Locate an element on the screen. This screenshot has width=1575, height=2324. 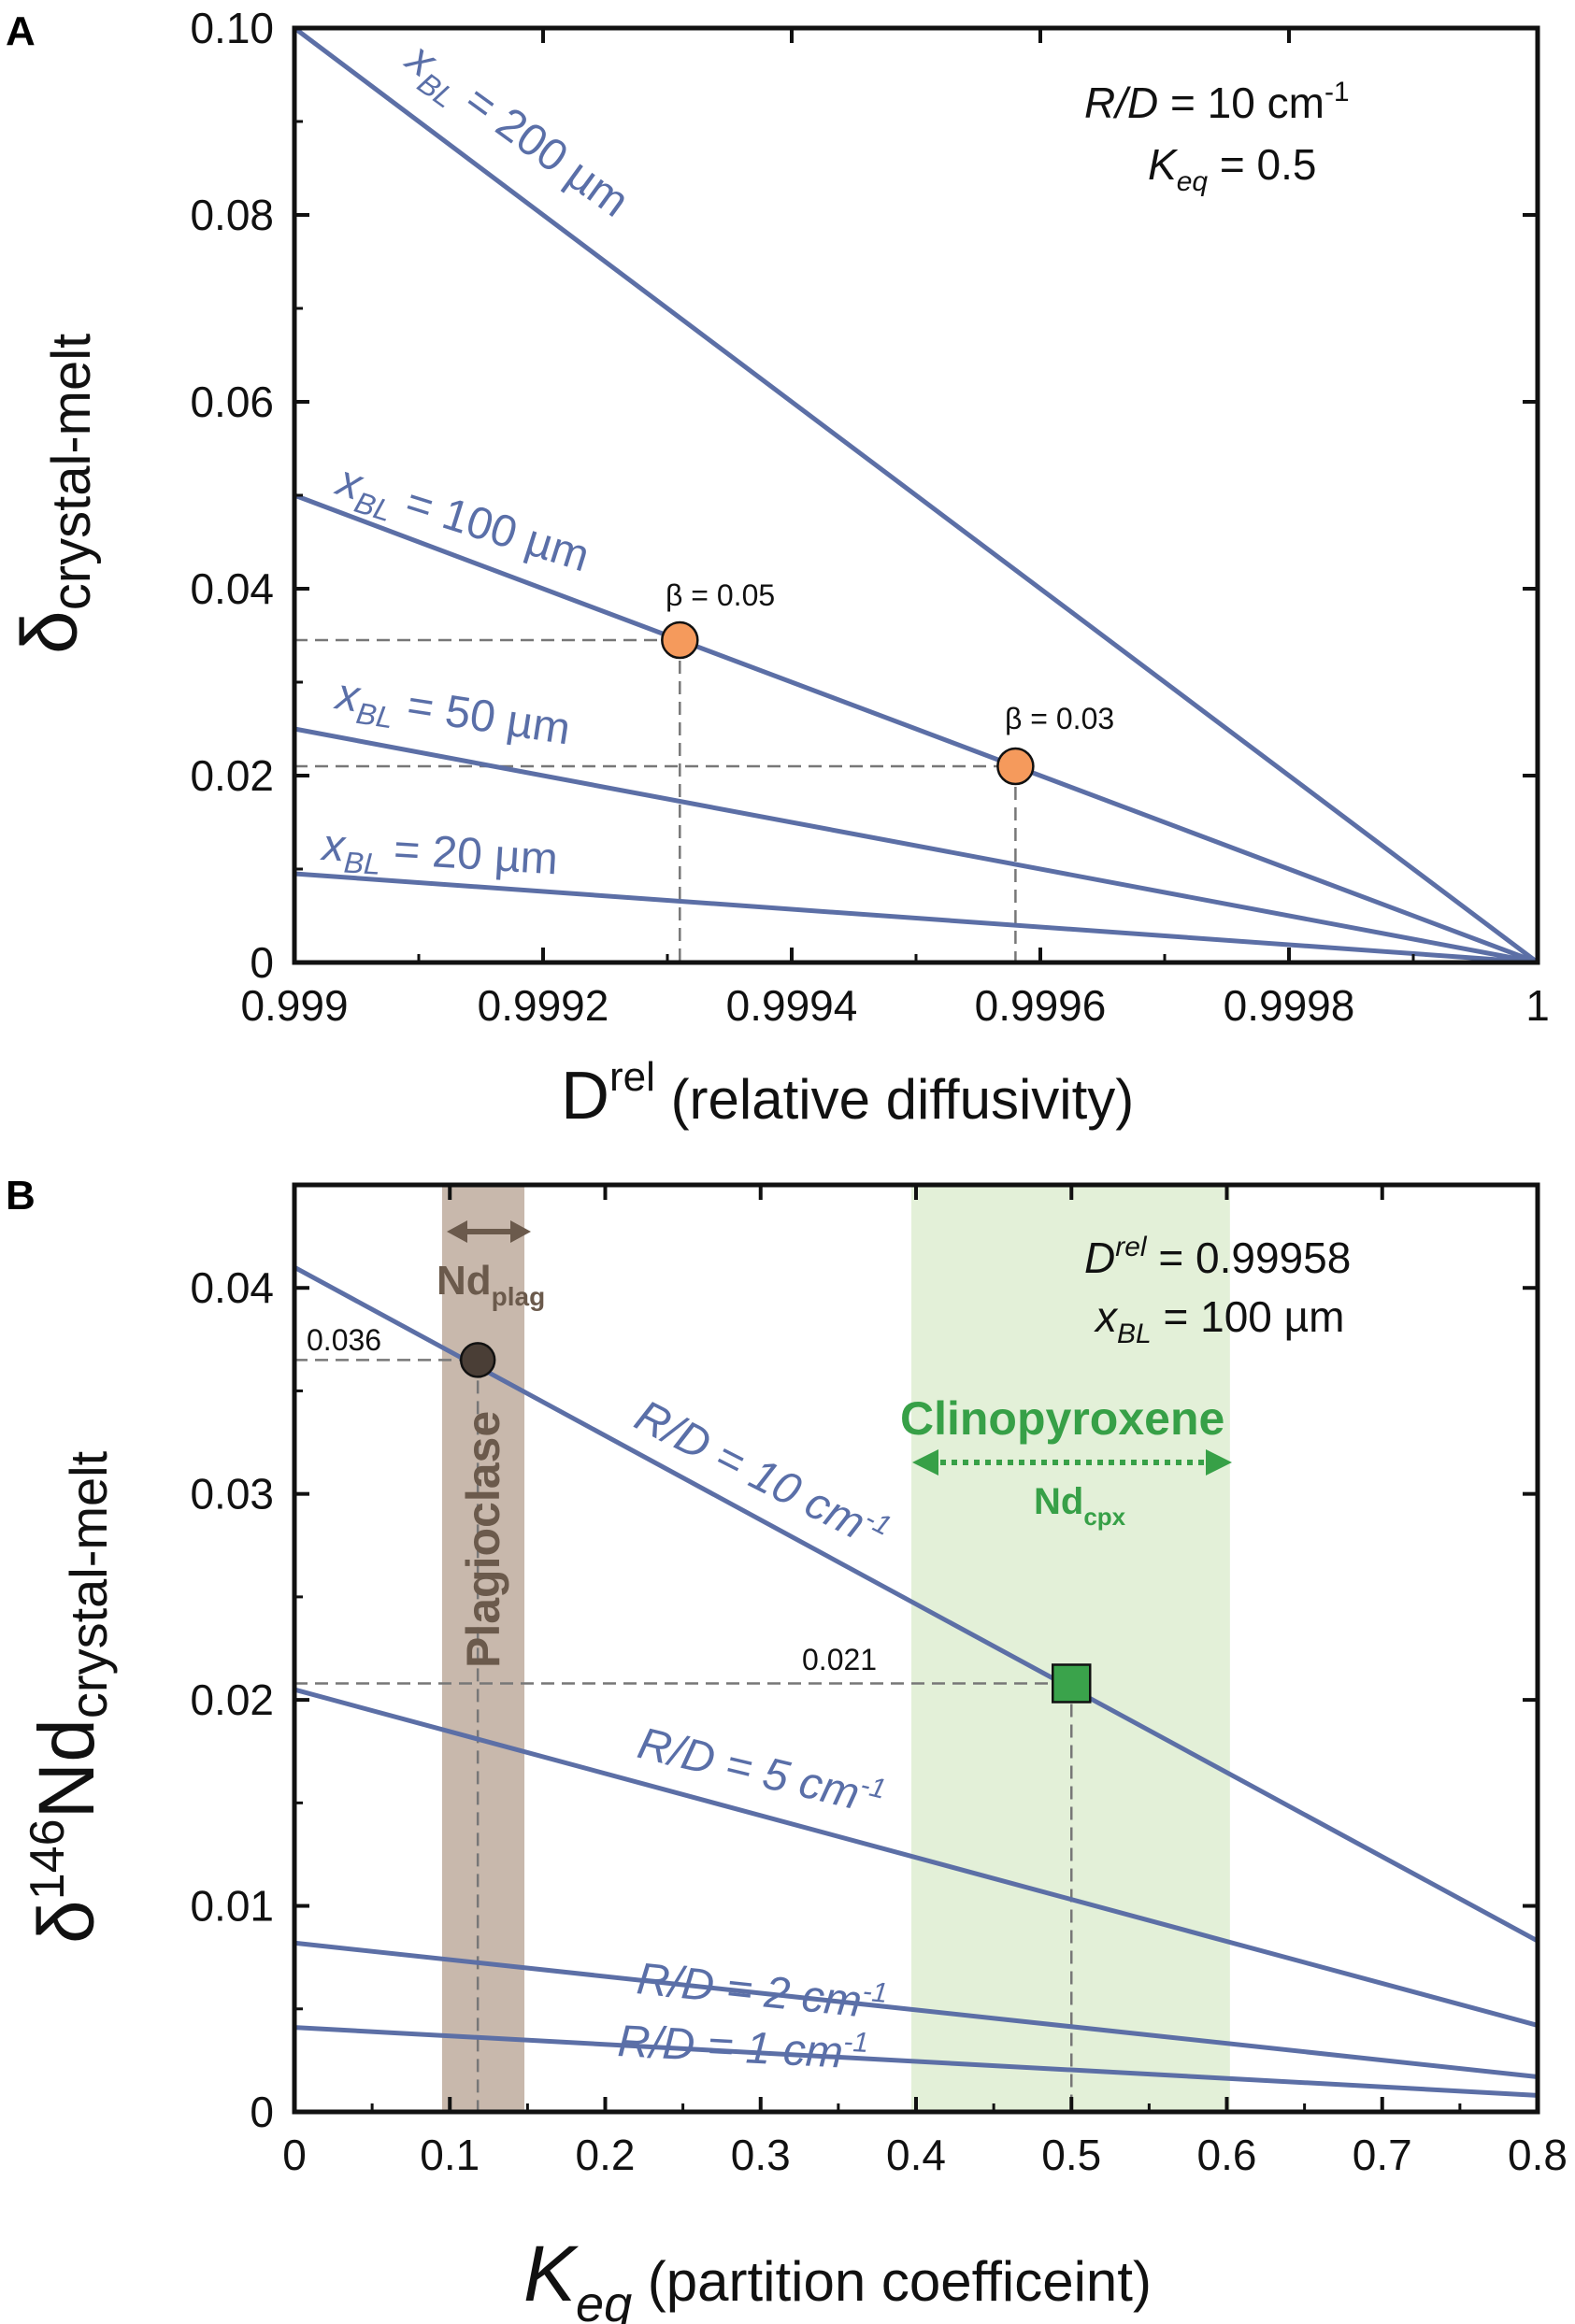
param-rd: R/D = 10 cm-1 is located at coordinates (1217, 102).